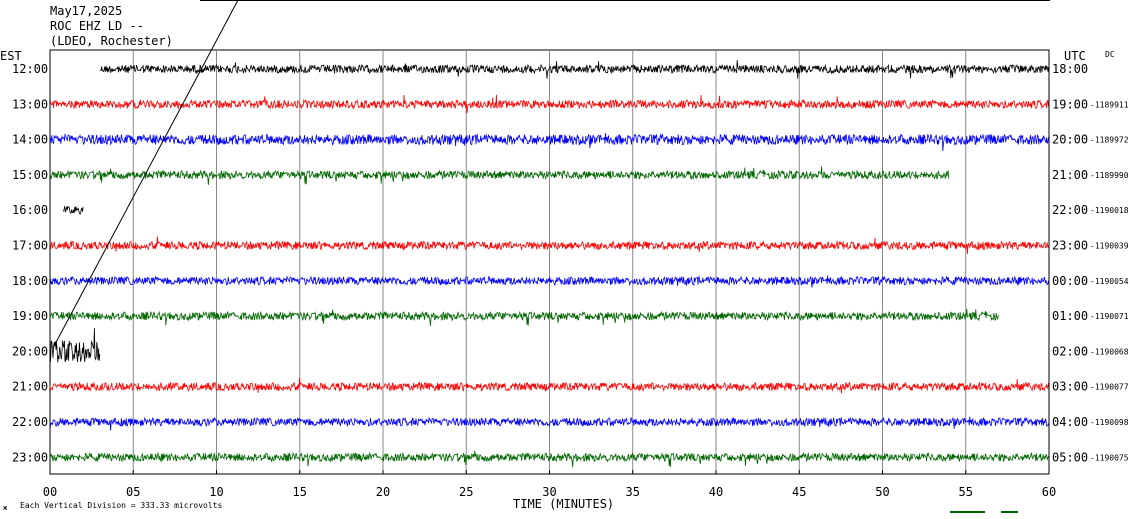 The image size is (1130, 519). I want to click on trace-13:00, so click(549, 104).